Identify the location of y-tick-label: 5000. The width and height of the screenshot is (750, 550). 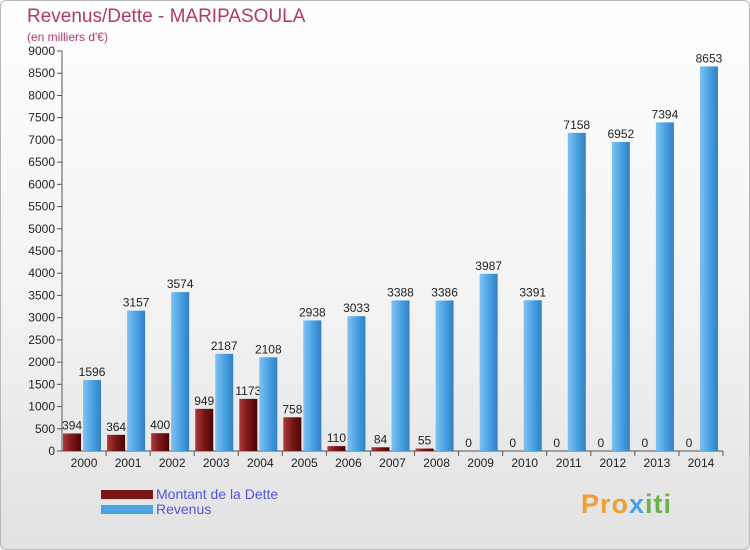
(41, 229).